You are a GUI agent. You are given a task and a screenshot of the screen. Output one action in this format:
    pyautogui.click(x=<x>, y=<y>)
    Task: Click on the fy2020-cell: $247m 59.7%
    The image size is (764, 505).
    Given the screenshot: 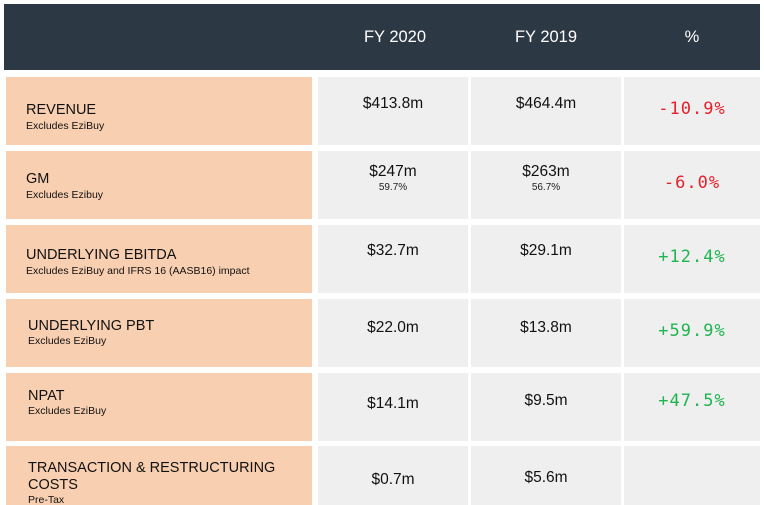 What is the action you would take?
    pyautogui.click(x=393, y=185)
    